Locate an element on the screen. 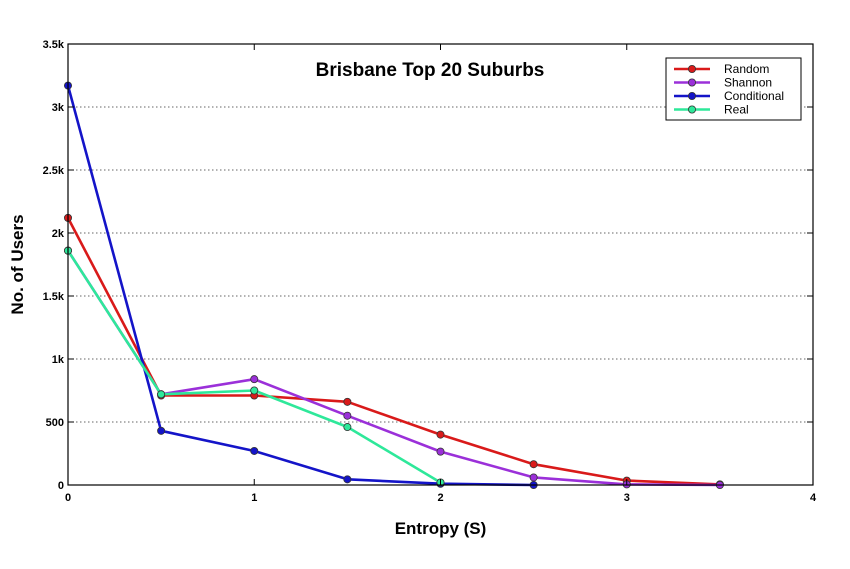 This screenshot has height=569, width=850. legend-label: Real is located at coordinates (736, 110).